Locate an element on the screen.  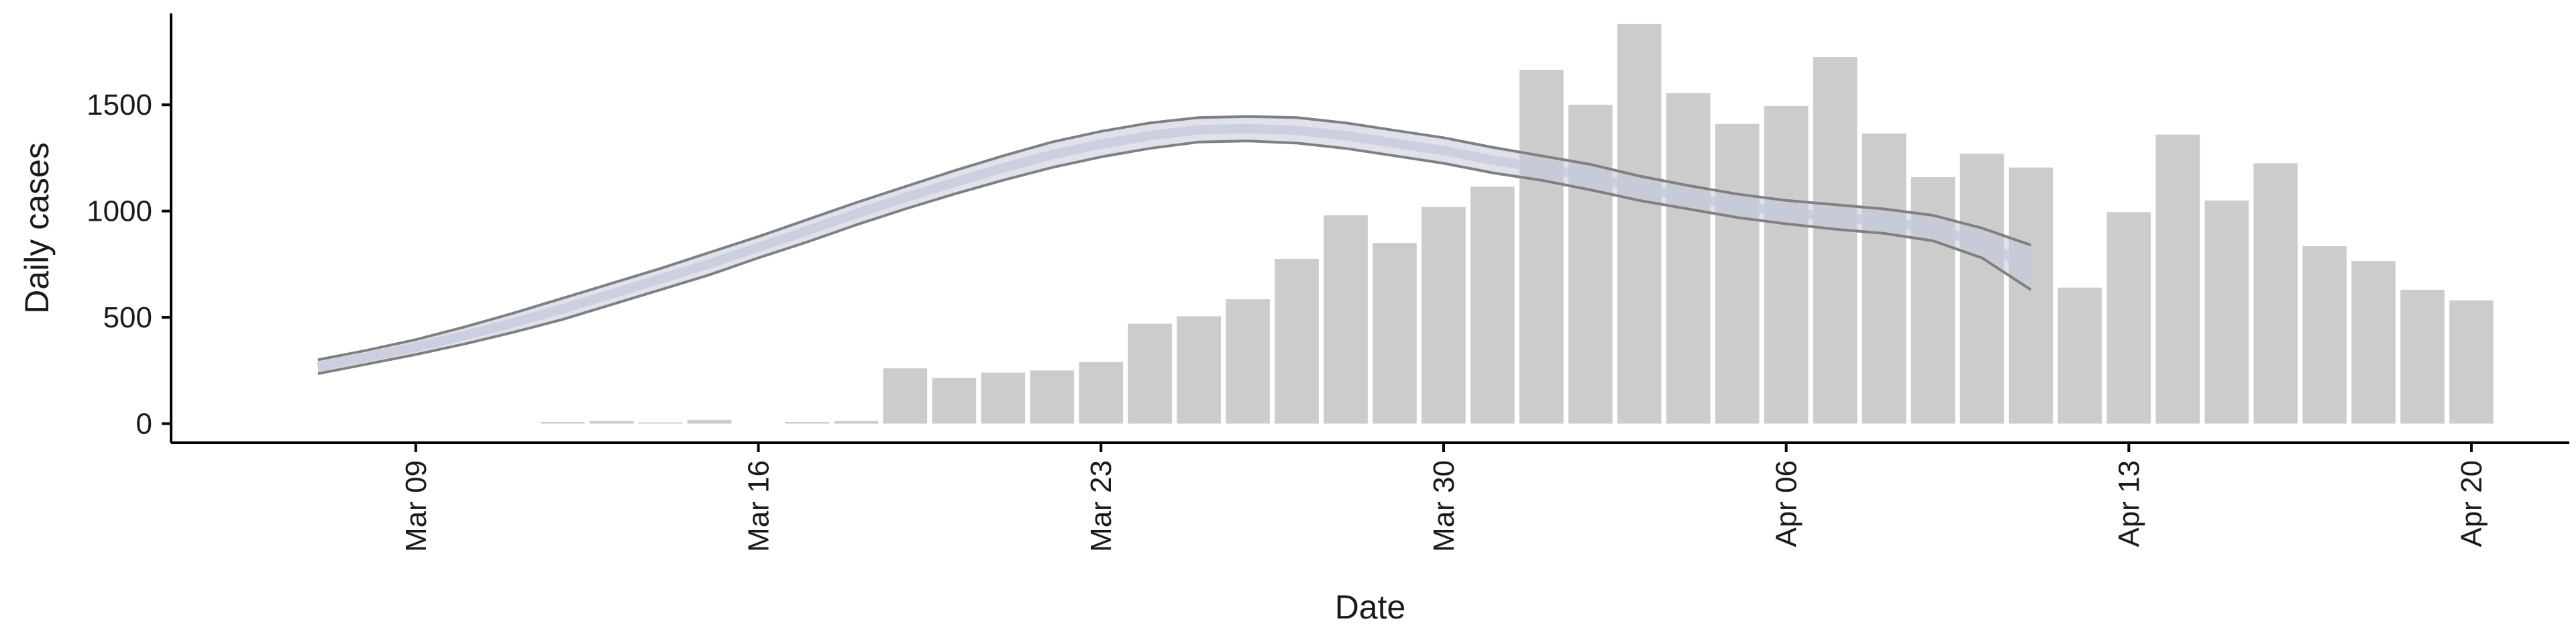
x-tick-label: Apr 13 is located at coordinates (2128, 503).